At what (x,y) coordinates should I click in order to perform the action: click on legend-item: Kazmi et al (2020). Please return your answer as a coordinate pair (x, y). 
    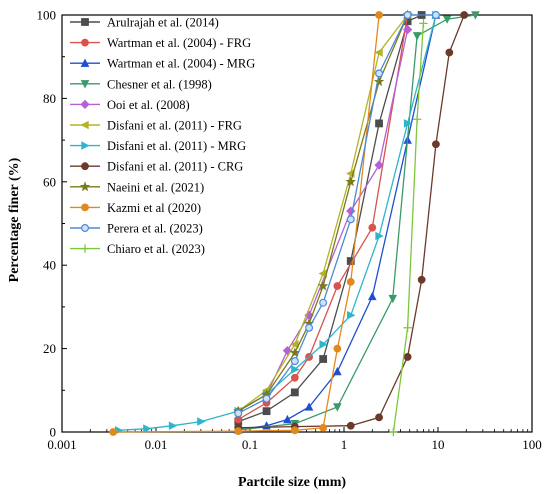
    Looking at the image, I should click on (135, 208).